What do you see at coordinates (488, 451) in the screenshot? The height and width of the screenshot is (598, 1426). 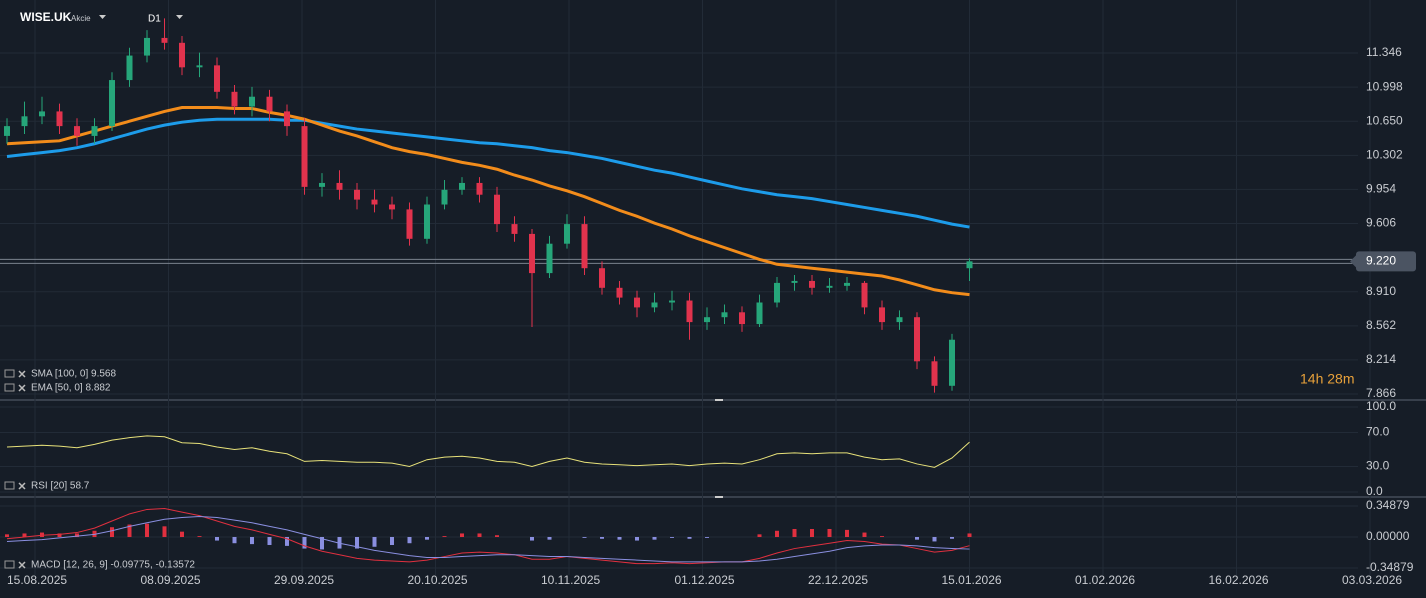 I see `rsi-line` at bounding box center [488, 451].